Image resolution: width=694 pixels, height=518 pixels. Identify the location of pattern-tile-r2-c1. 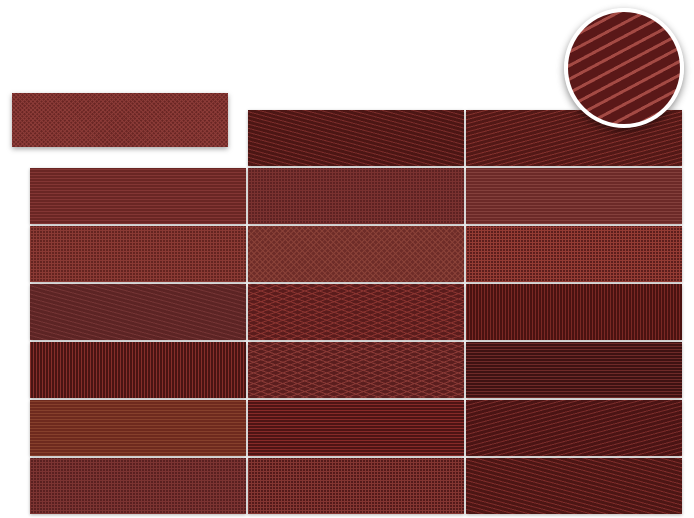
(356, 254).